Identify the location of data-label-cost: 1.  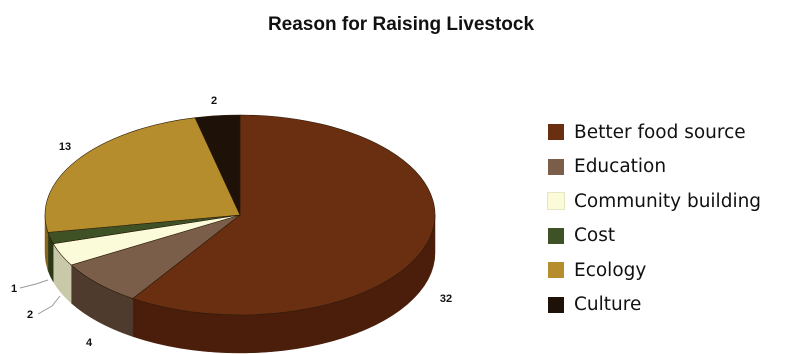
(14, 289).